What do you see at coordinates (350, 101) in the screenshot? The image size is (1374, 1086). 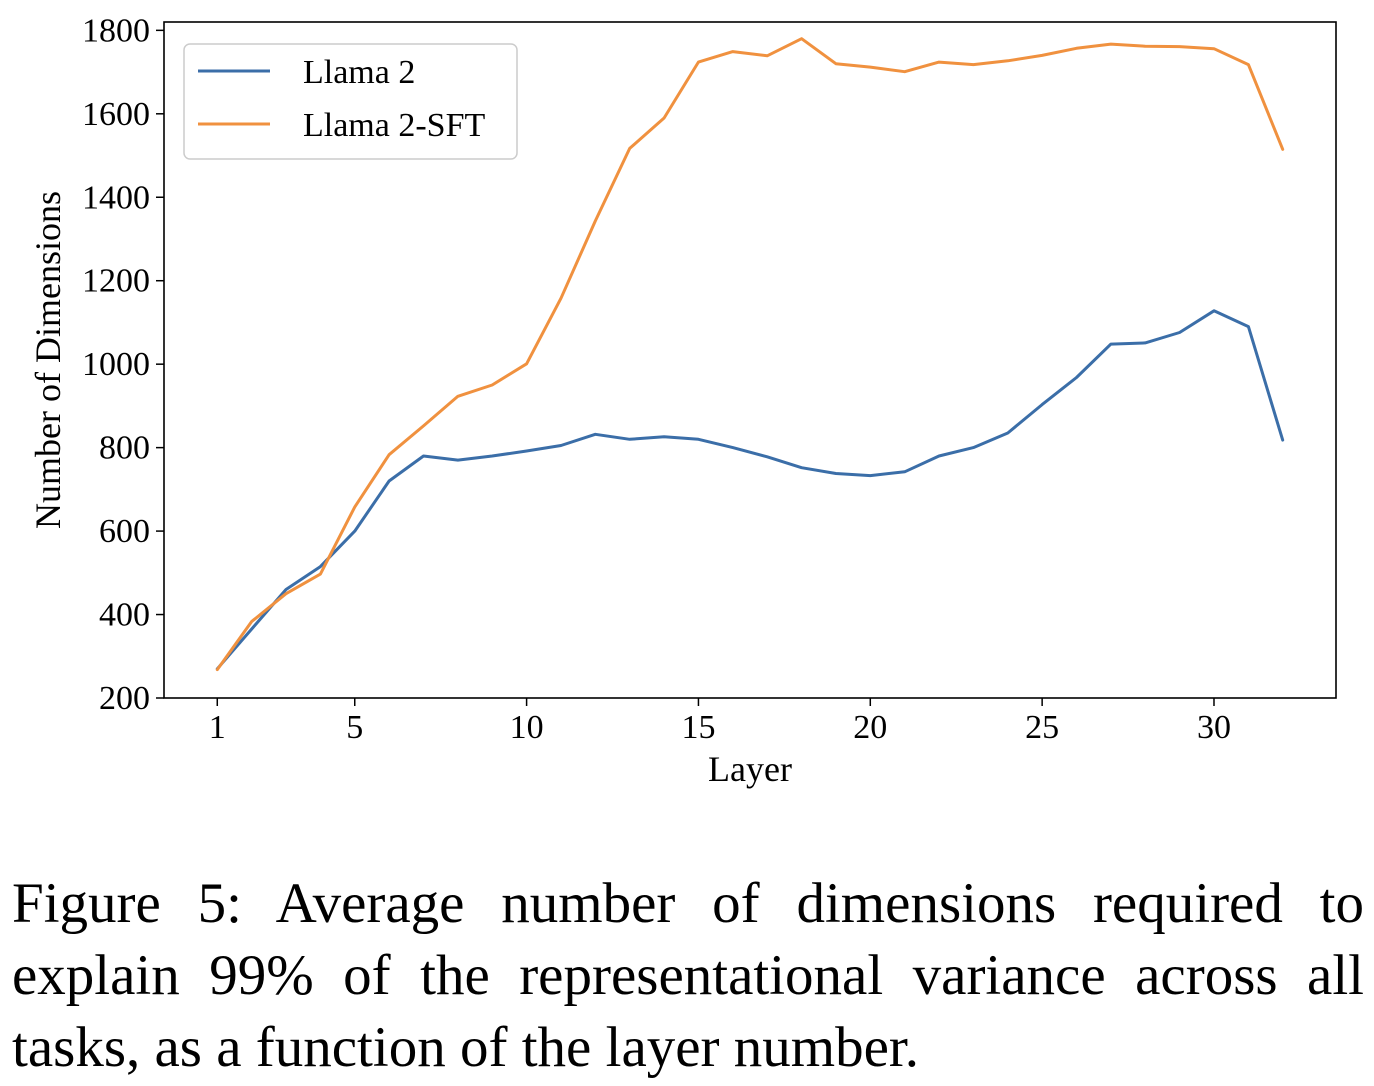 I see `legend: Llama 2 Llama 2-SFT` at bounding box center [350, 101].